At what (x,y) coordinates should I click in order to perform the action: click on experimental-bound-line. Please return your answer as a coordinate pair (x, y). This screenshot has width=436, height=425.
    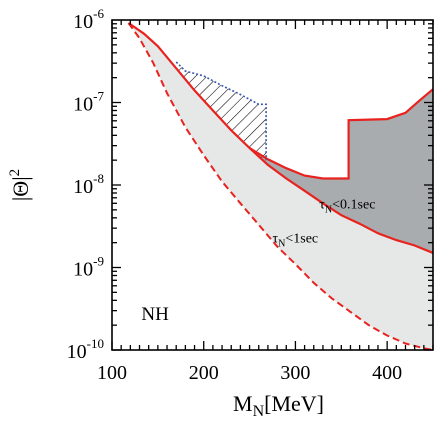
    Looking at the image, I should click on (341, 134).